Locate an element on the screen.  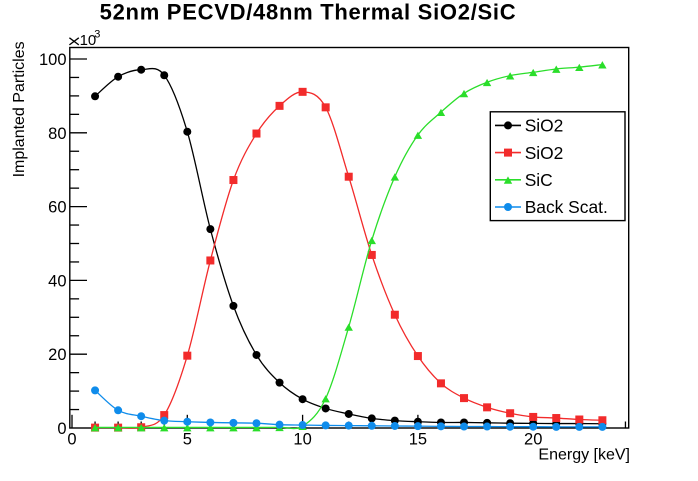
svg-text: Energy [keV] is located at coordinates (584, 455).